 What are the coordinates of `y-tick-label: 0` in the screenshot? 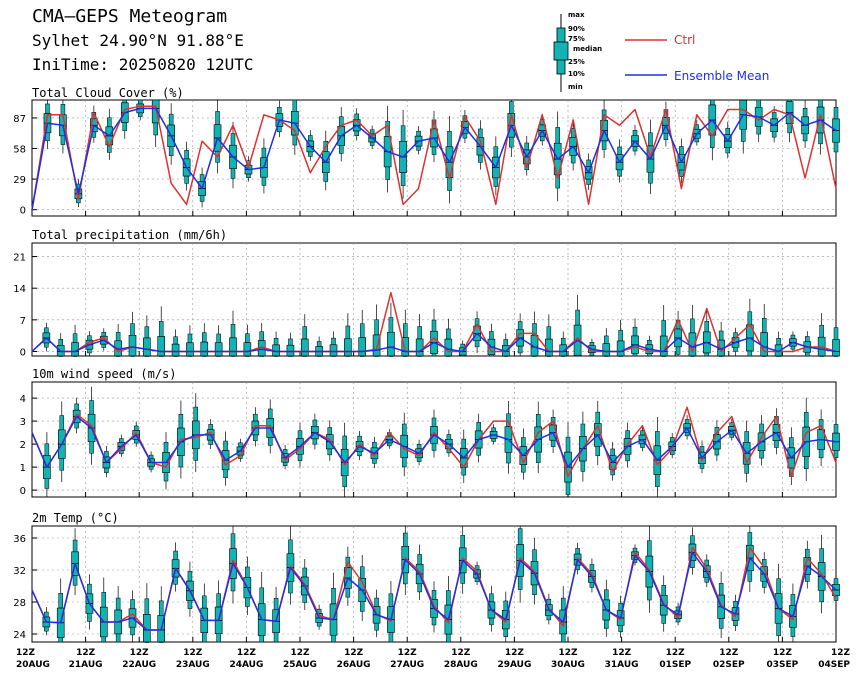 It's located at (23, 211).